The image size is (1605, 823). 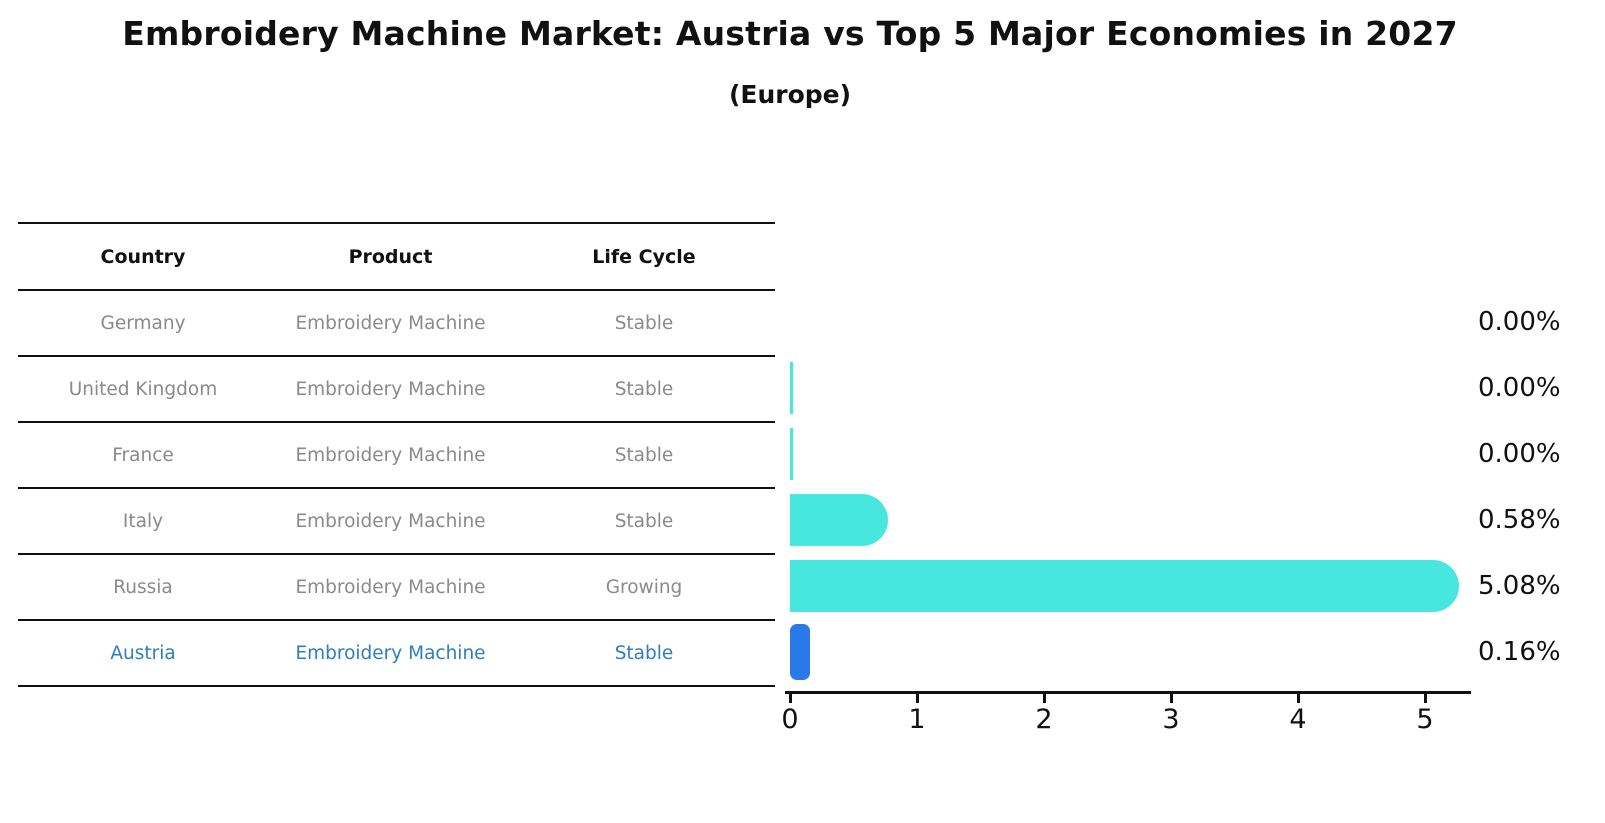 What do you see at coordinates (1425, 719) in the screenshot?
I see `x-tick-label: 5` at bounding box center [1425, 719].